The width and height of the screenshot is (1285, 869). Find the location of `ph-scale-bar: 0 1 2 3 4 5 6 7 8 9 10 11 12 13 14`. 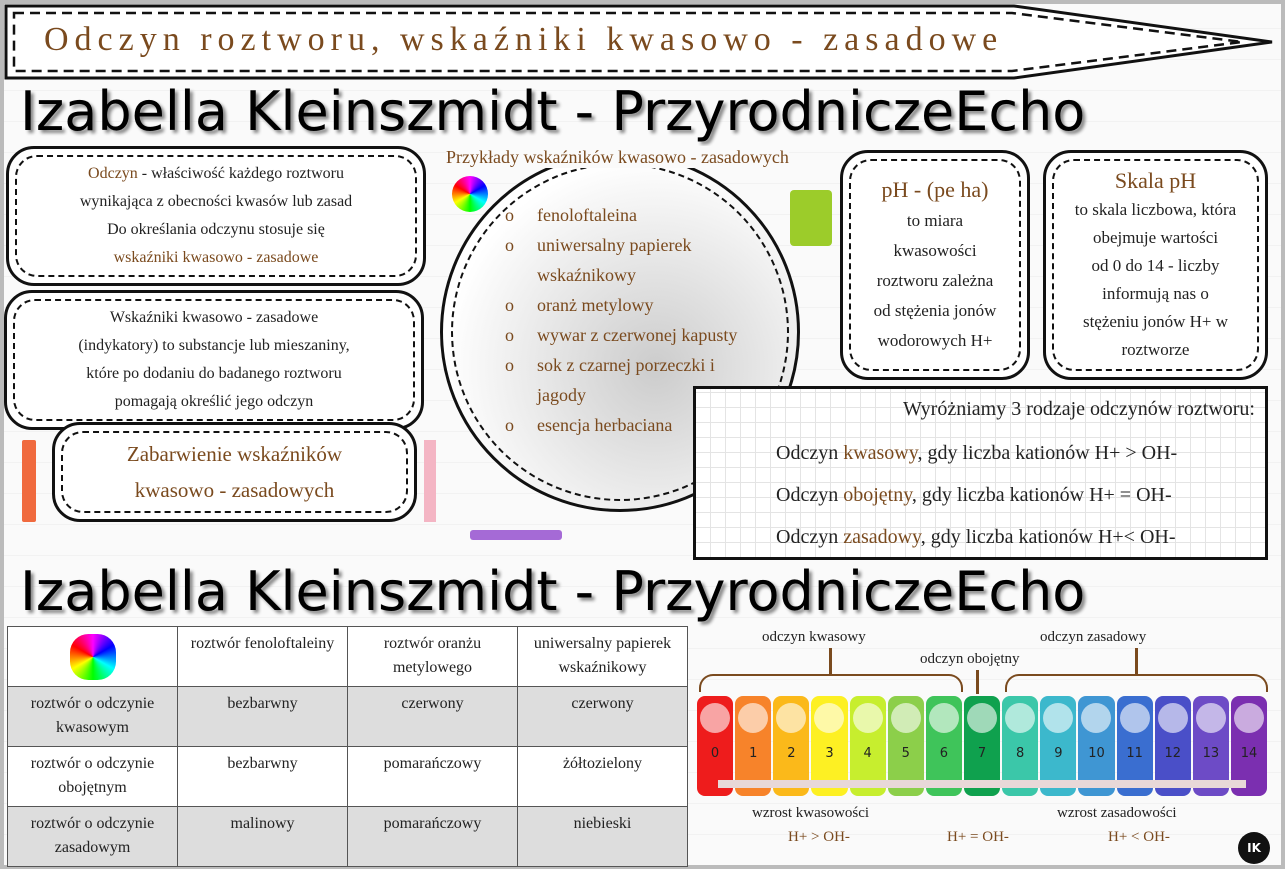

ph-scale-bar: 0 1 2 3 4 5 6 7 8 9 10 11 12 13 14 is located at coordinates (982, 746).